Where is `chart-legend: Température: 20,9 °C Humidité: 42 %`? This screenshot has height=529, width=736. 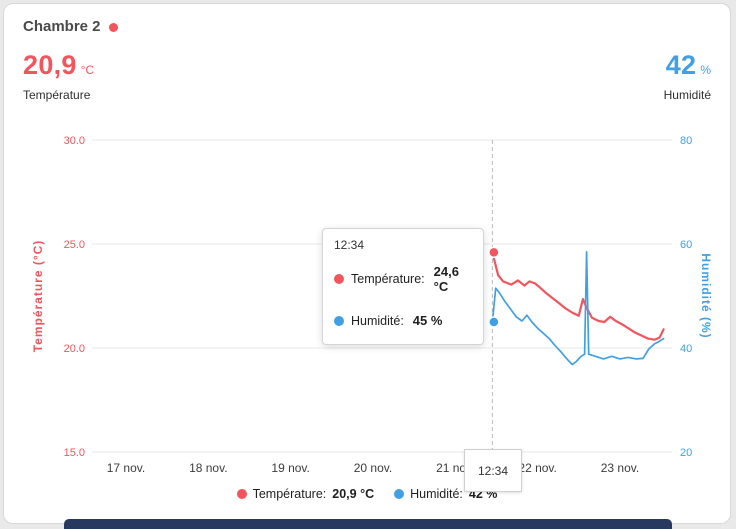
chart-legend: Température: 20,9 °C Humidité: 42 % is located at coordinates (367, 494).